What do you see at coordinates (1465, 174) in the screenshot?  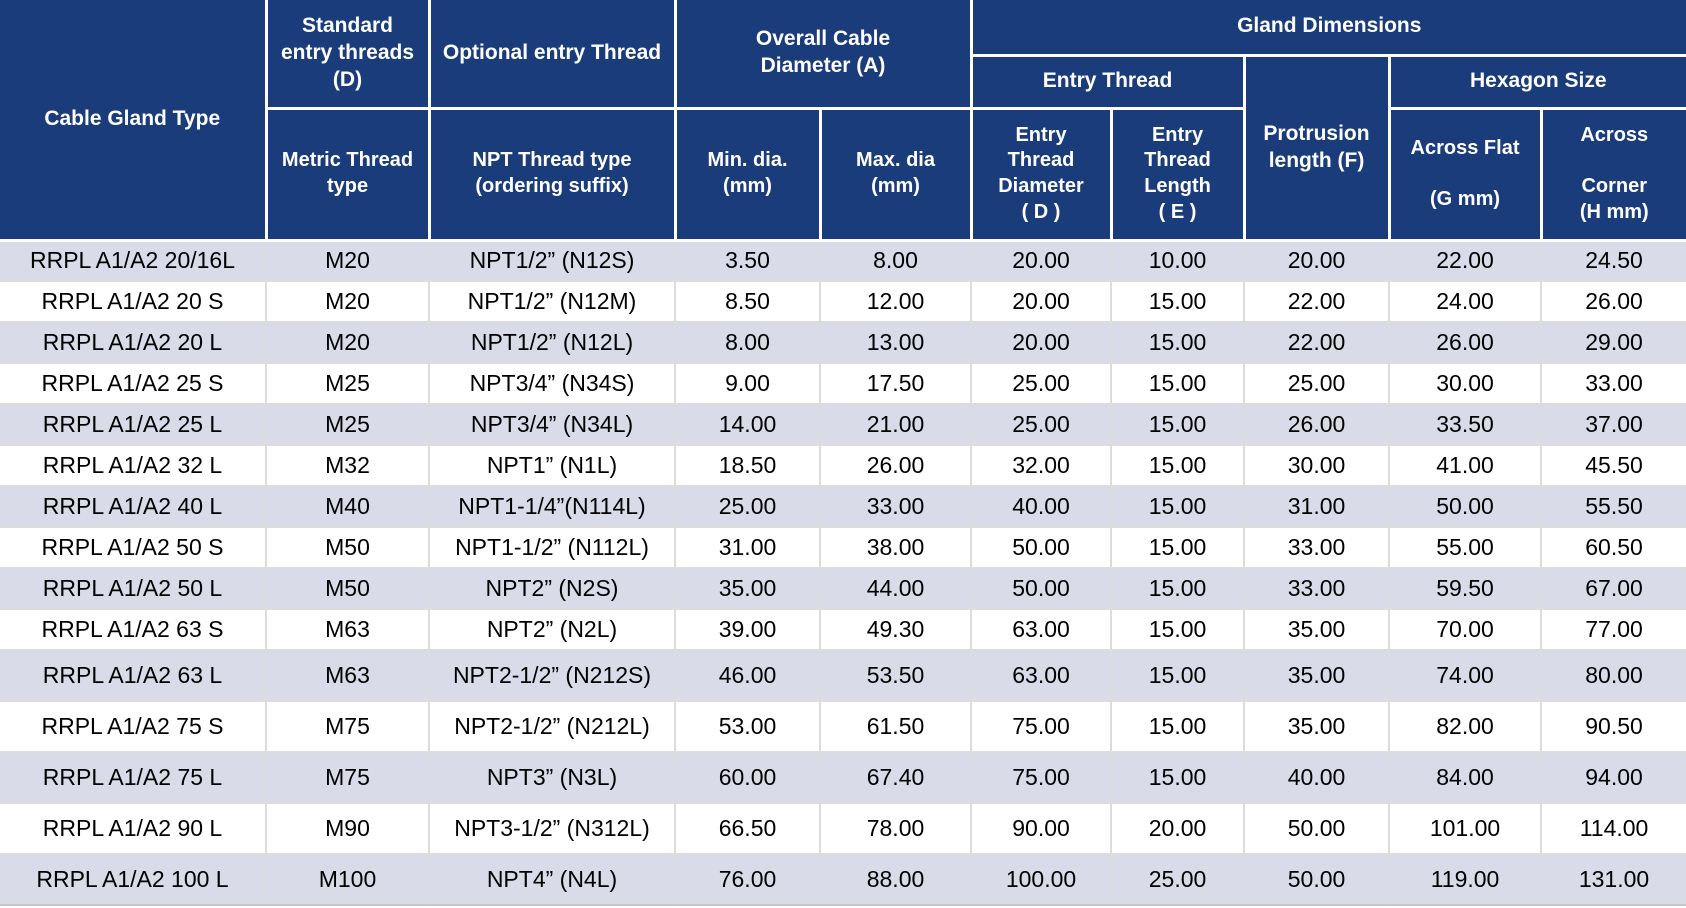 I see `header-across-flat: Across Flat (G mm)` at bounding box center [1465, 174].